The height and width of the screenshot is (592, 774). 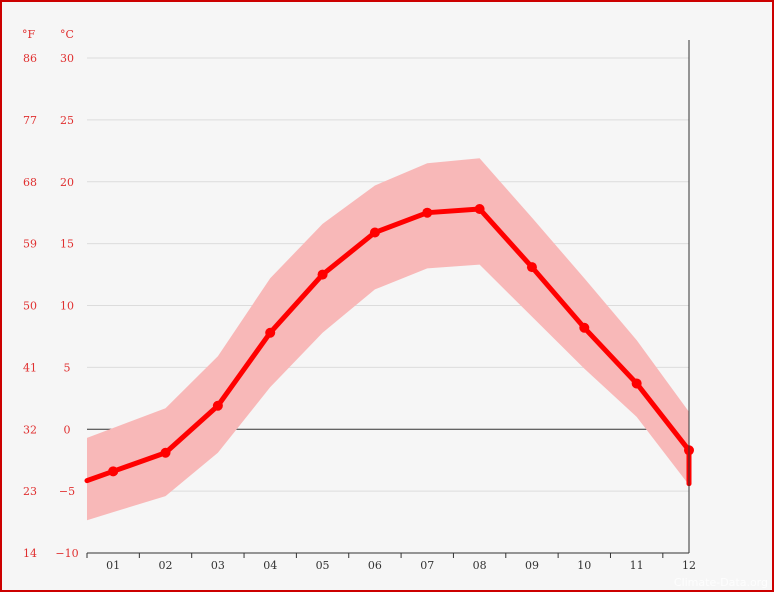 I want to click on y-tick-label-celsius: 15, so click(x=67, y=244).